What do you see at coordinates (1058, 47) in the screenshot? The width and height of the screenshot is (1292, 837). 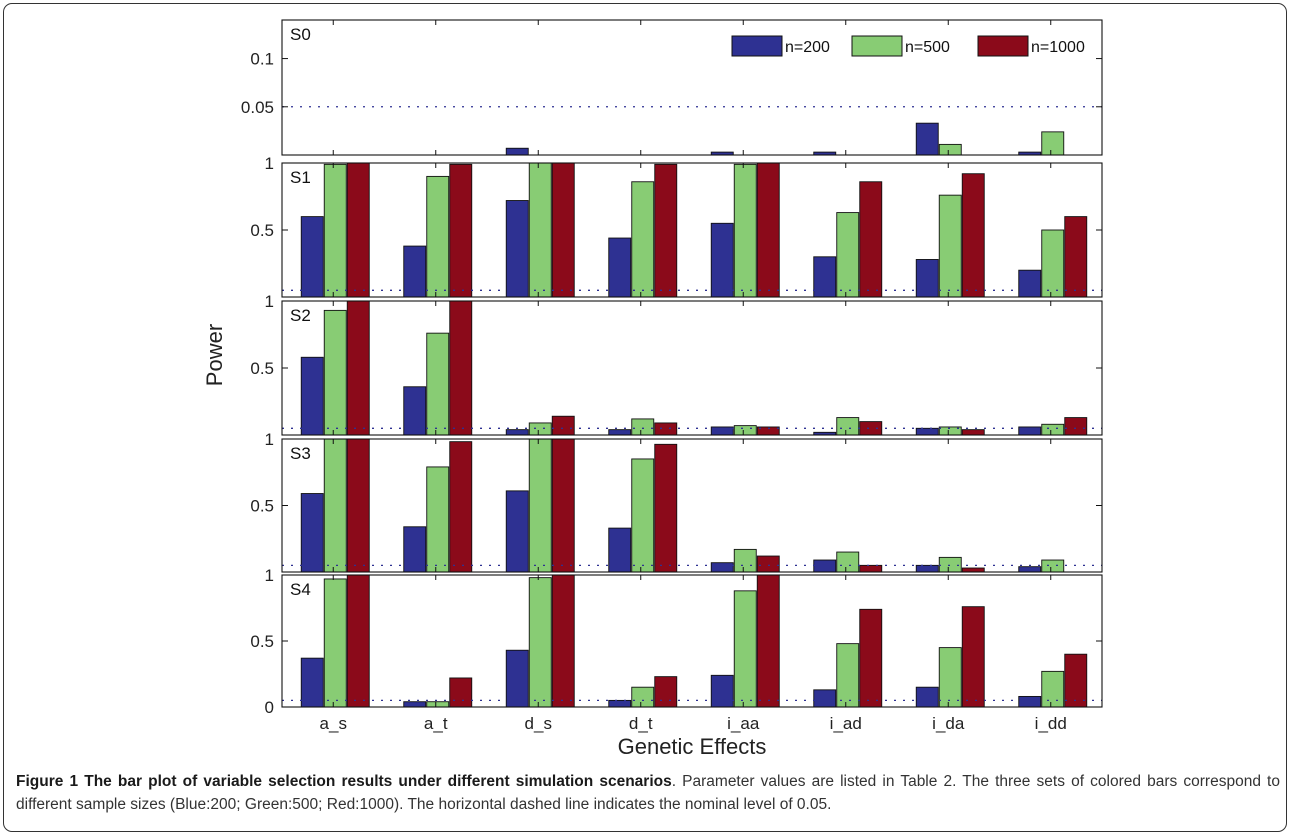 I see `legend-label-n=1000: n=1000` at bounding box center [1058, 47].